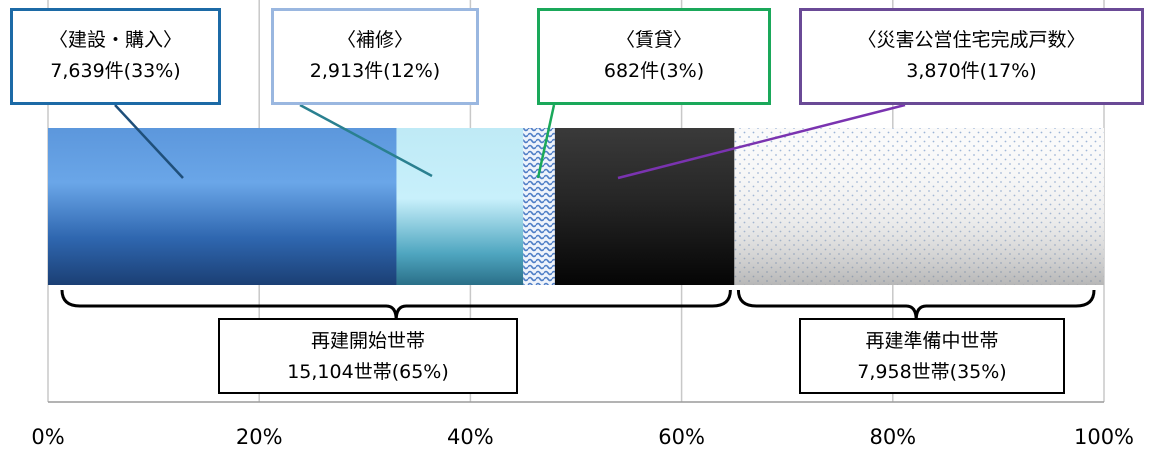  I want to click on callout-label: 〈災害公営住宅完成戸数〉, so click(971, 40).